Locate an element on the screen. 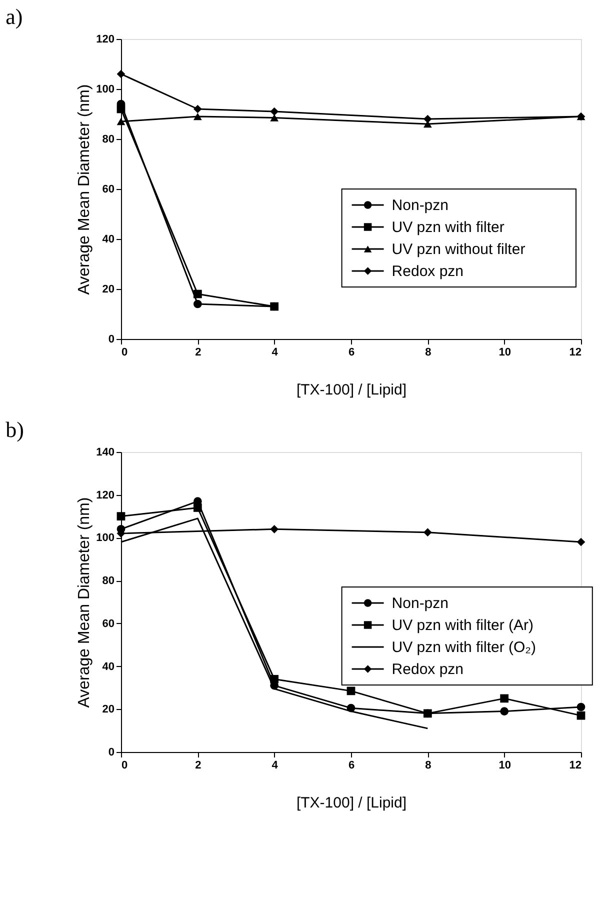  legend-label: UV pzn with filter (O₂) is located at coordinates (464, 647).